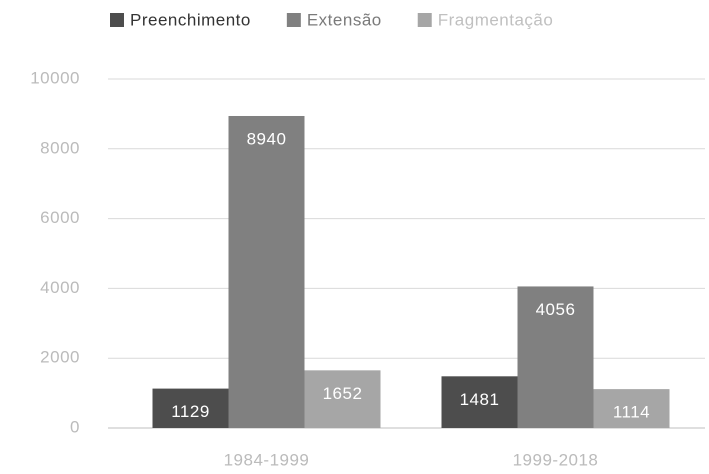 The image size is (709, 474). Describe the element at coordinates (343, 393) in the screenshot. I see `value-label: 1652` at that location.